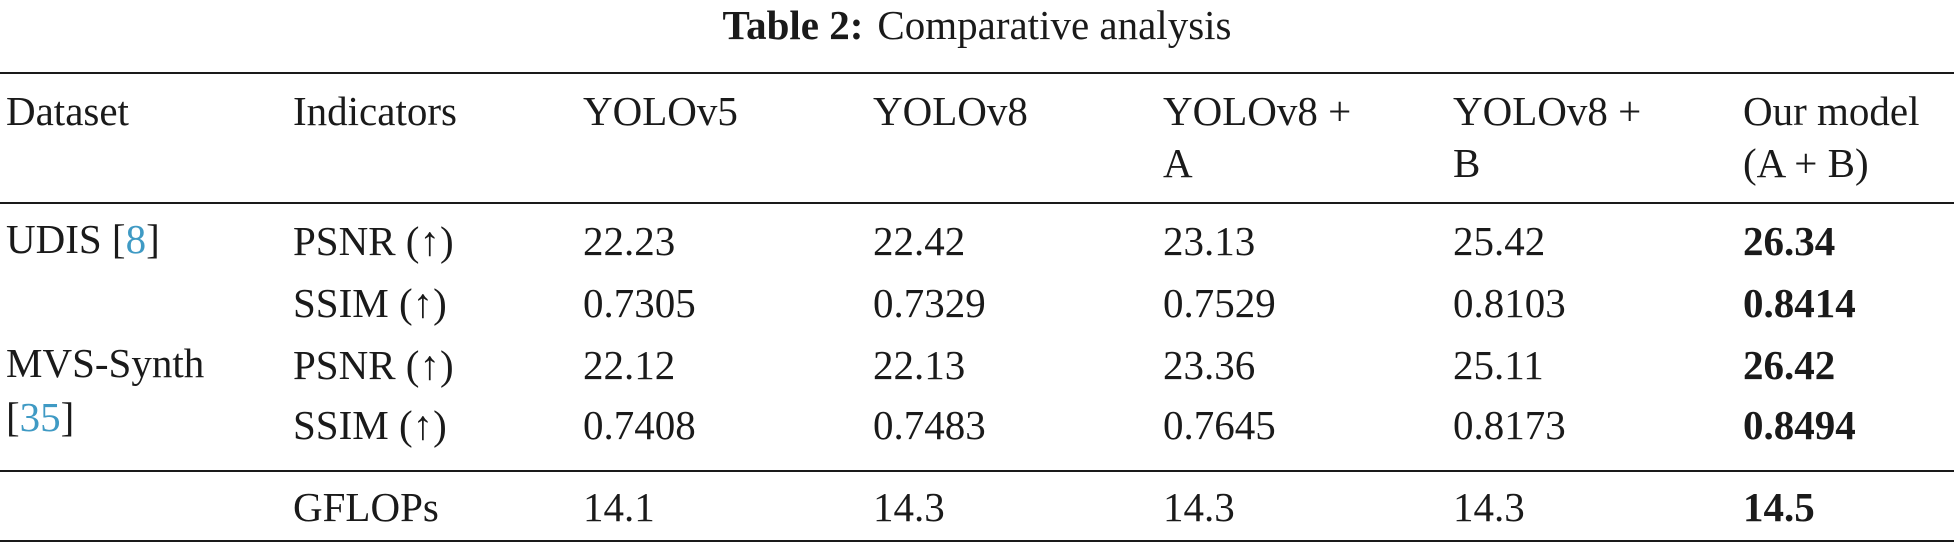 The image size is (1954, 546). What do you see at coordinates (1779, 507) in the screenshot?
I see `best-value-cell: 14.5` at bounding box center [1779, 507].